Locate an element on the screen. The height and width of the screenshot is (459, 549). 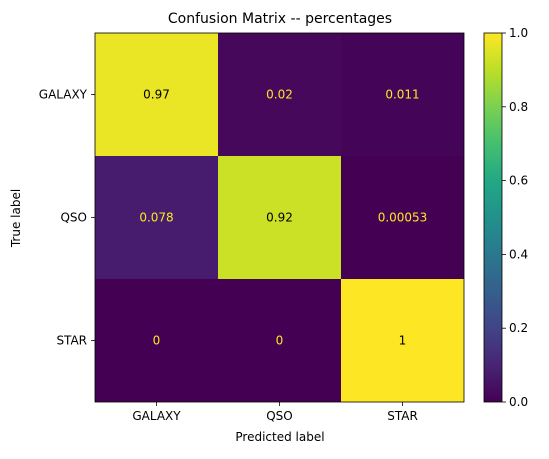
x-axis-label: Predicted label is located at coordinates (279, 437).